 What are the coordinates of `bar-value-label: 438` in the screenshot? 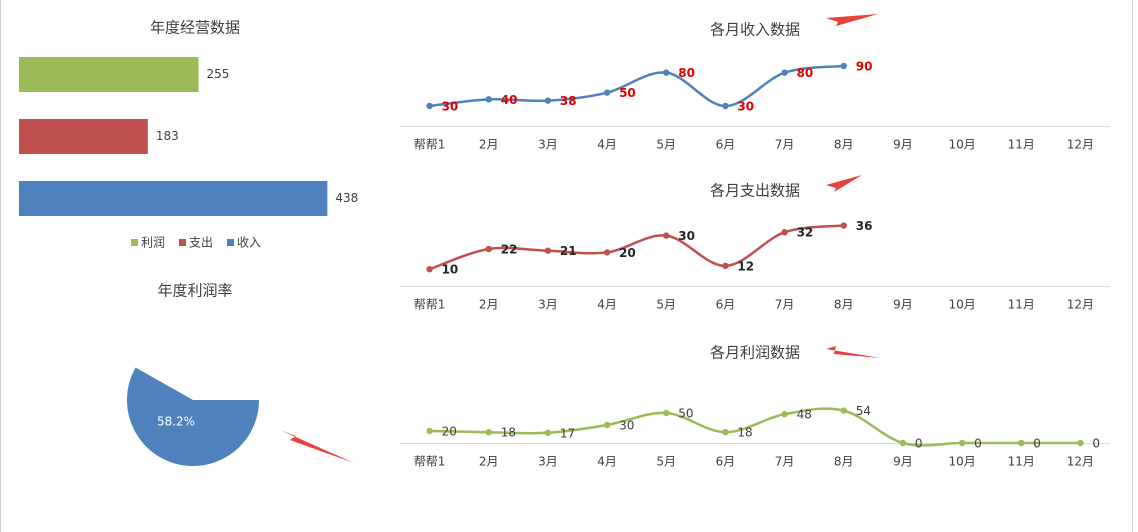 It's located at (346, 198).